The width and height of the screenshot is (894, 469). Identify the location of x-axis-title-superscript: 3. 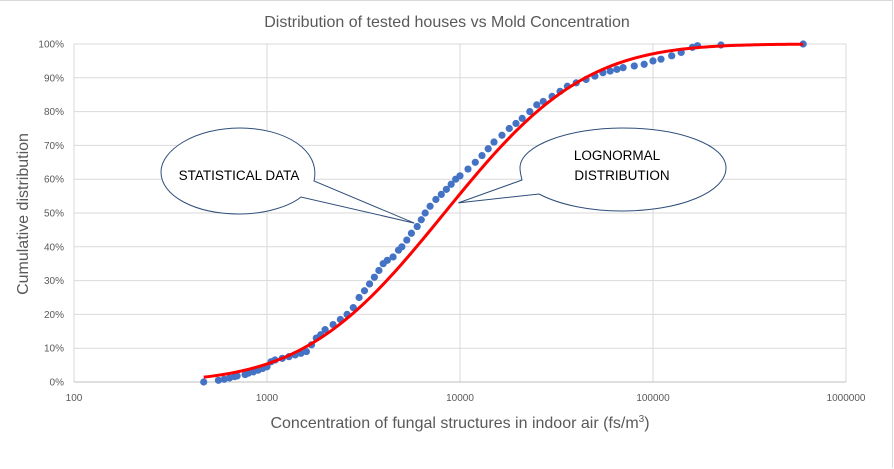
(642, 419).